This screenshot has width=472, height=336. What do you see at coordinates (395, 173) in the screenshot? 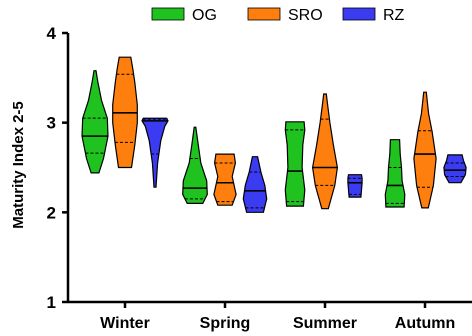
I see `violin-og-autumn` at bounding box center [395, 173].